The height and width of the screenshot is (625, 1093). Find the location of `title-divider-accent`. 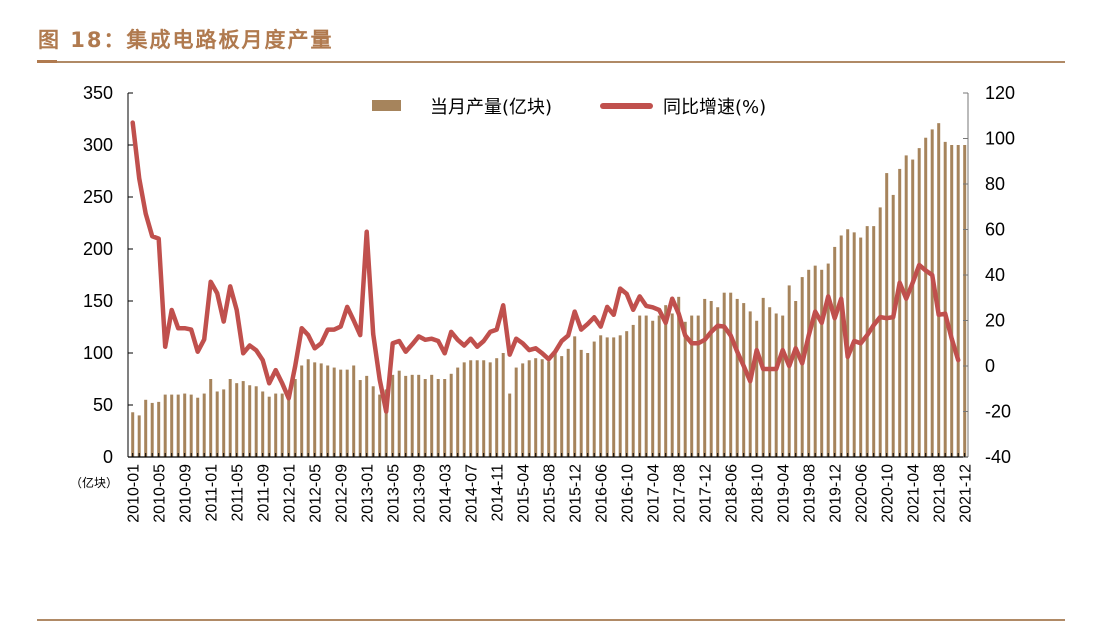

title-divider-accent is located at coordinates (47, 61).